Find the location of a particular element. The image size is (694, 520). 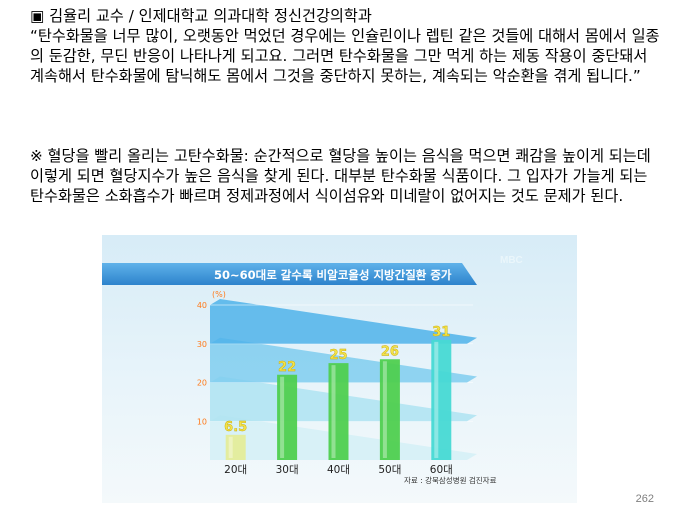

x-tick-label: 30대 is located at coordinates (287, 470).